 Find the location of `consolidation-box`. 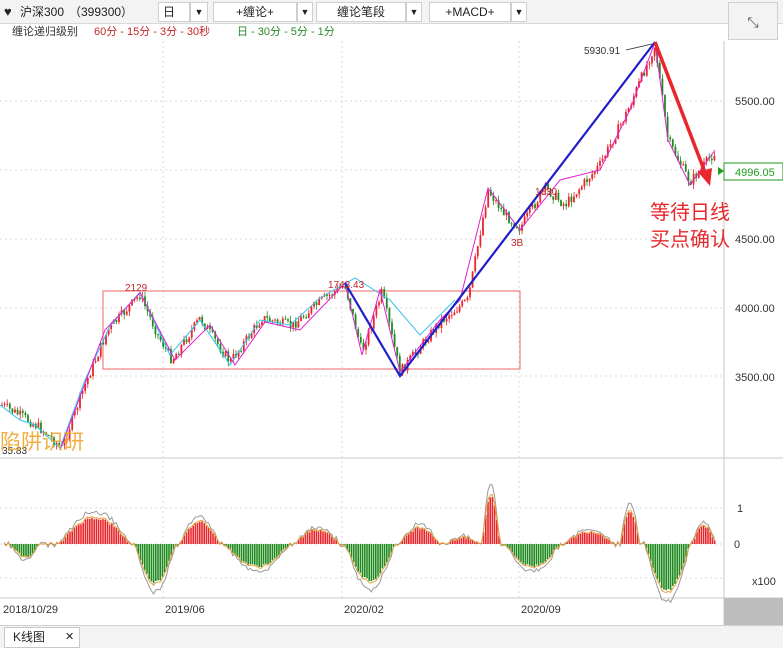

consolidation-box is located at coordinates (311, 330).